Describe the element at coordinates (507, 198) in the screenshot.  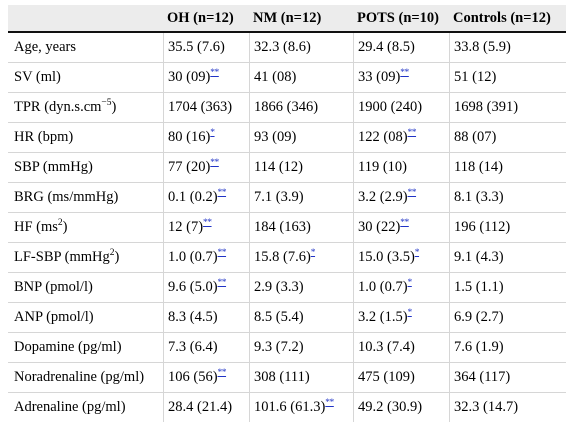
I see `value-cell: 8.1 (3.3)` at that location.